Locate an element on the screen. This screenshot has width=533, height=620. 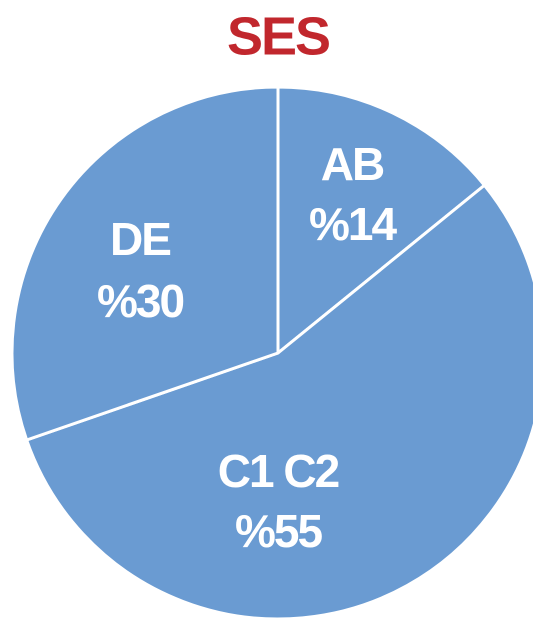
slice-value: %30 is located at coordinates (140, 301).